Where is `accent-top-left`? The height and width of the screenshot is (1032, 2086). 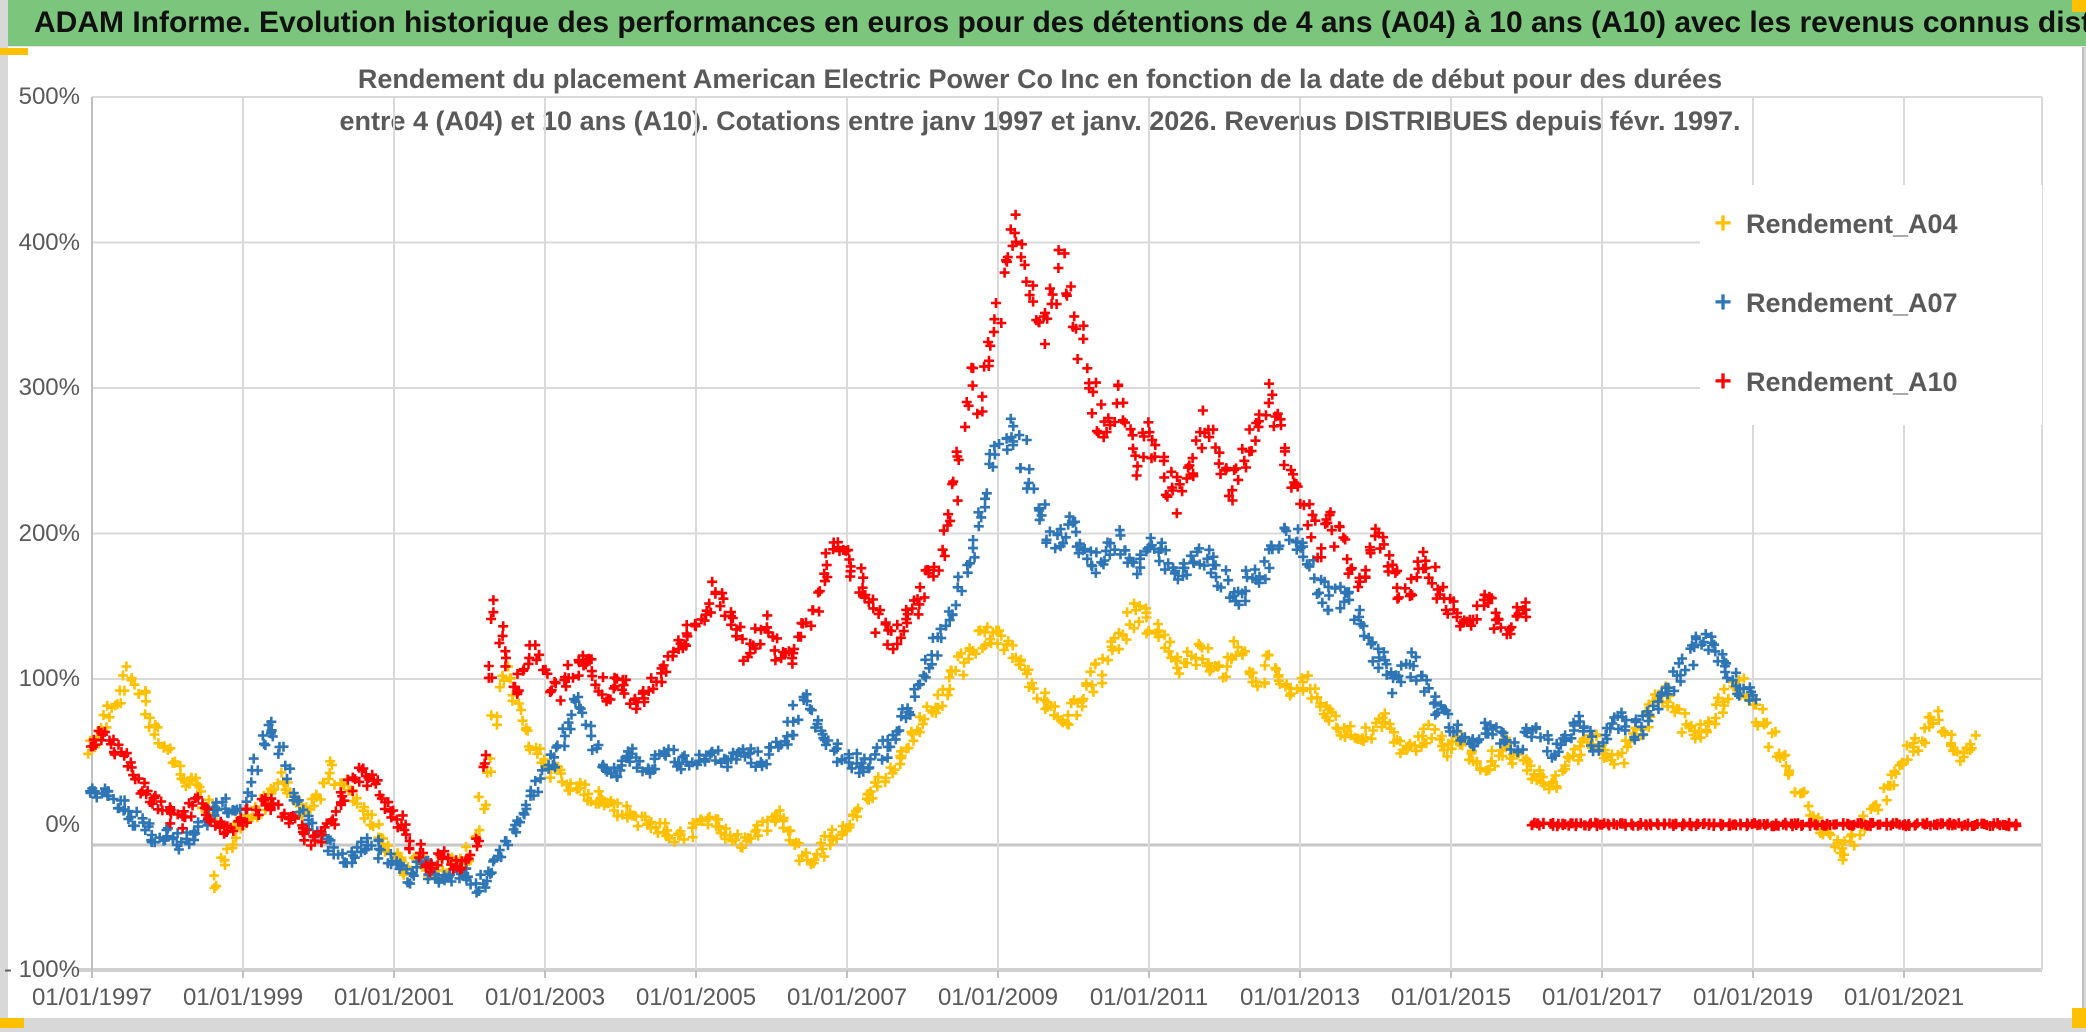
accent-top-left is located at coordinates (14, 51).